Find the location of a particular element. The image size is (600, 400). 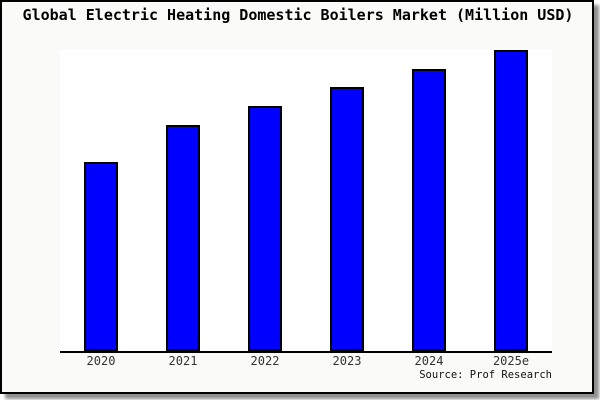

x-tick-label-2021: 2021 is located at coordinates (183, 361).